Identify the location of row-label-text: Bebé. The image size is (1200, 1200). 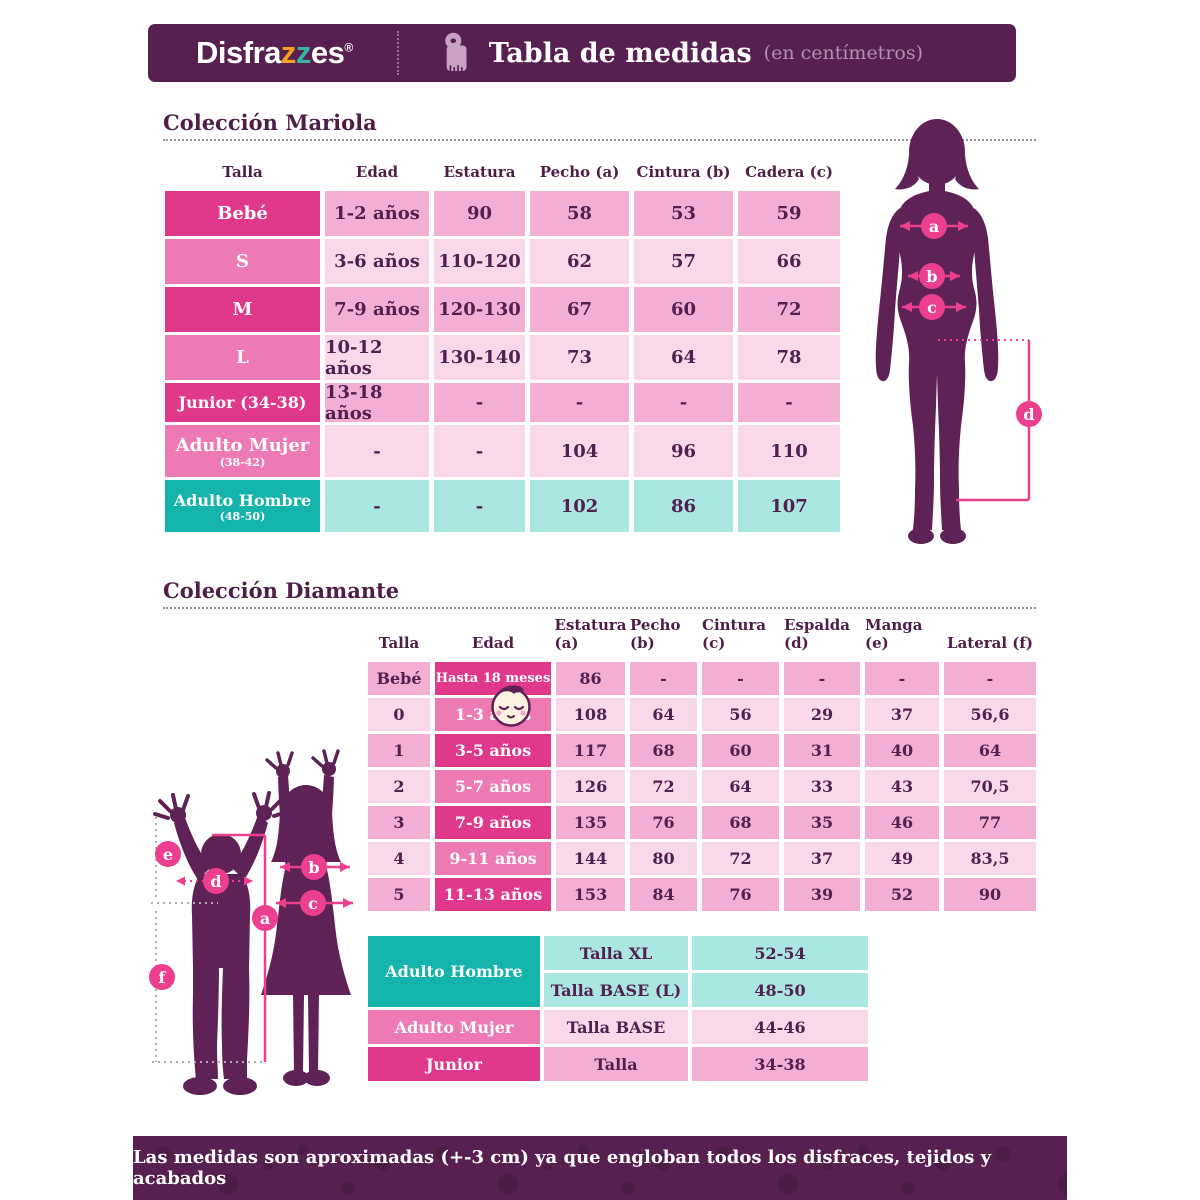
(242, 213).